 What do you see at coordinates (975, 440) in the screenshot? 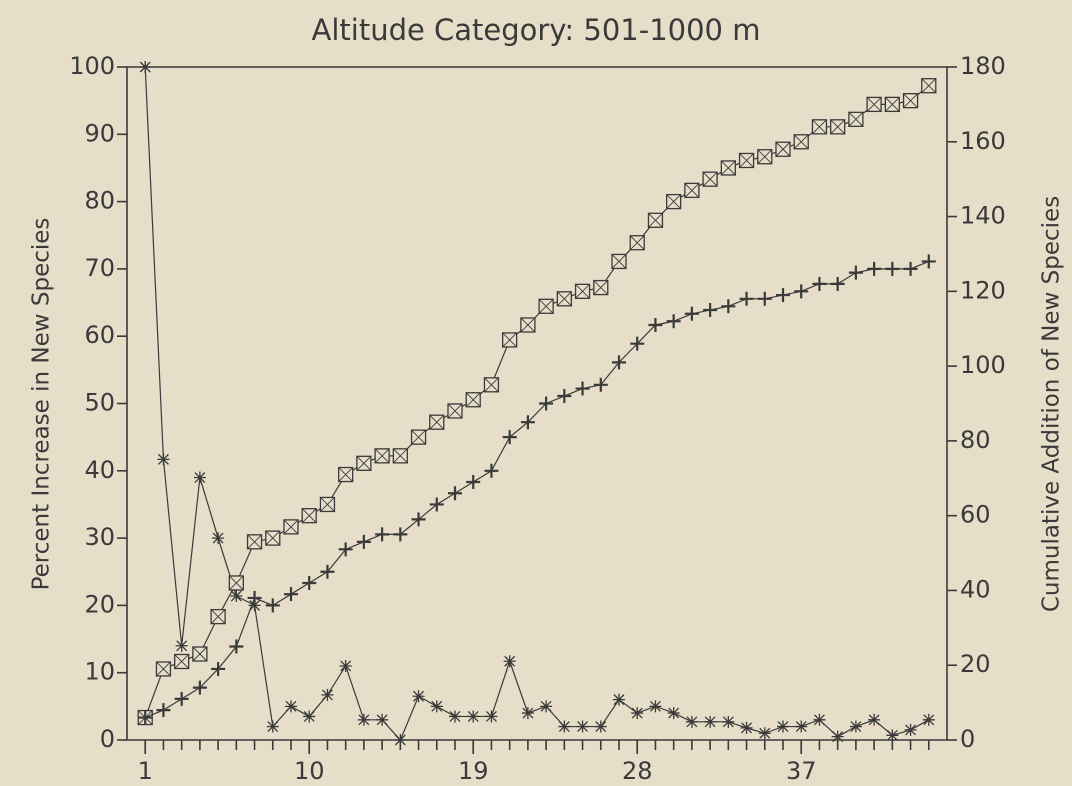
I see `y2-tick-label: 80` at bounding box center [975, 440].